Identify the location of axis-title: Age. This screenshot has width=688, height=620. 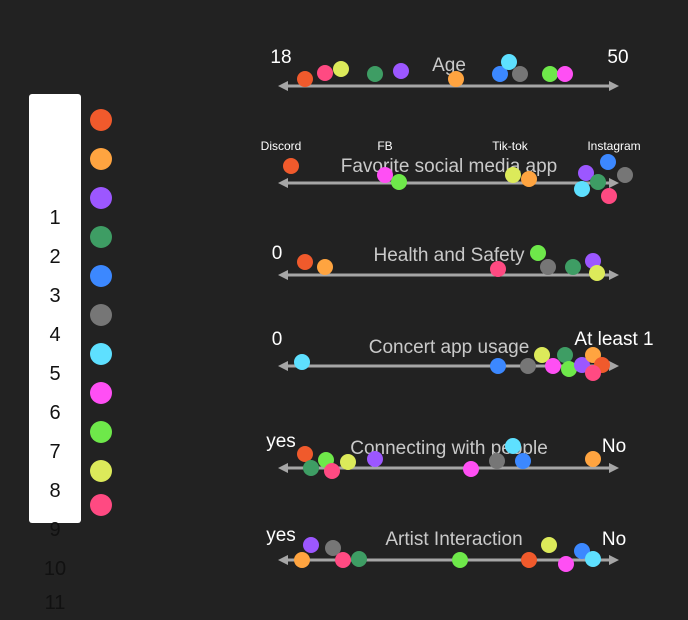
(449, 65).